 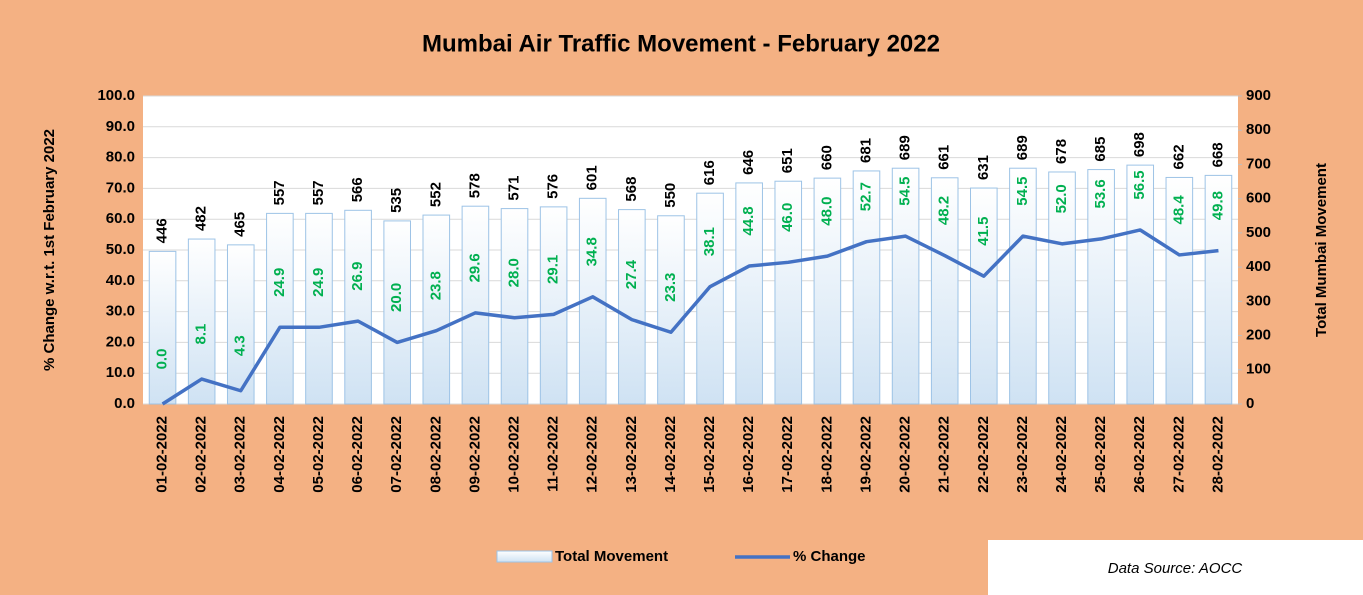 I want to click on line-value-label: 29.1, so click(x=553, y=269).